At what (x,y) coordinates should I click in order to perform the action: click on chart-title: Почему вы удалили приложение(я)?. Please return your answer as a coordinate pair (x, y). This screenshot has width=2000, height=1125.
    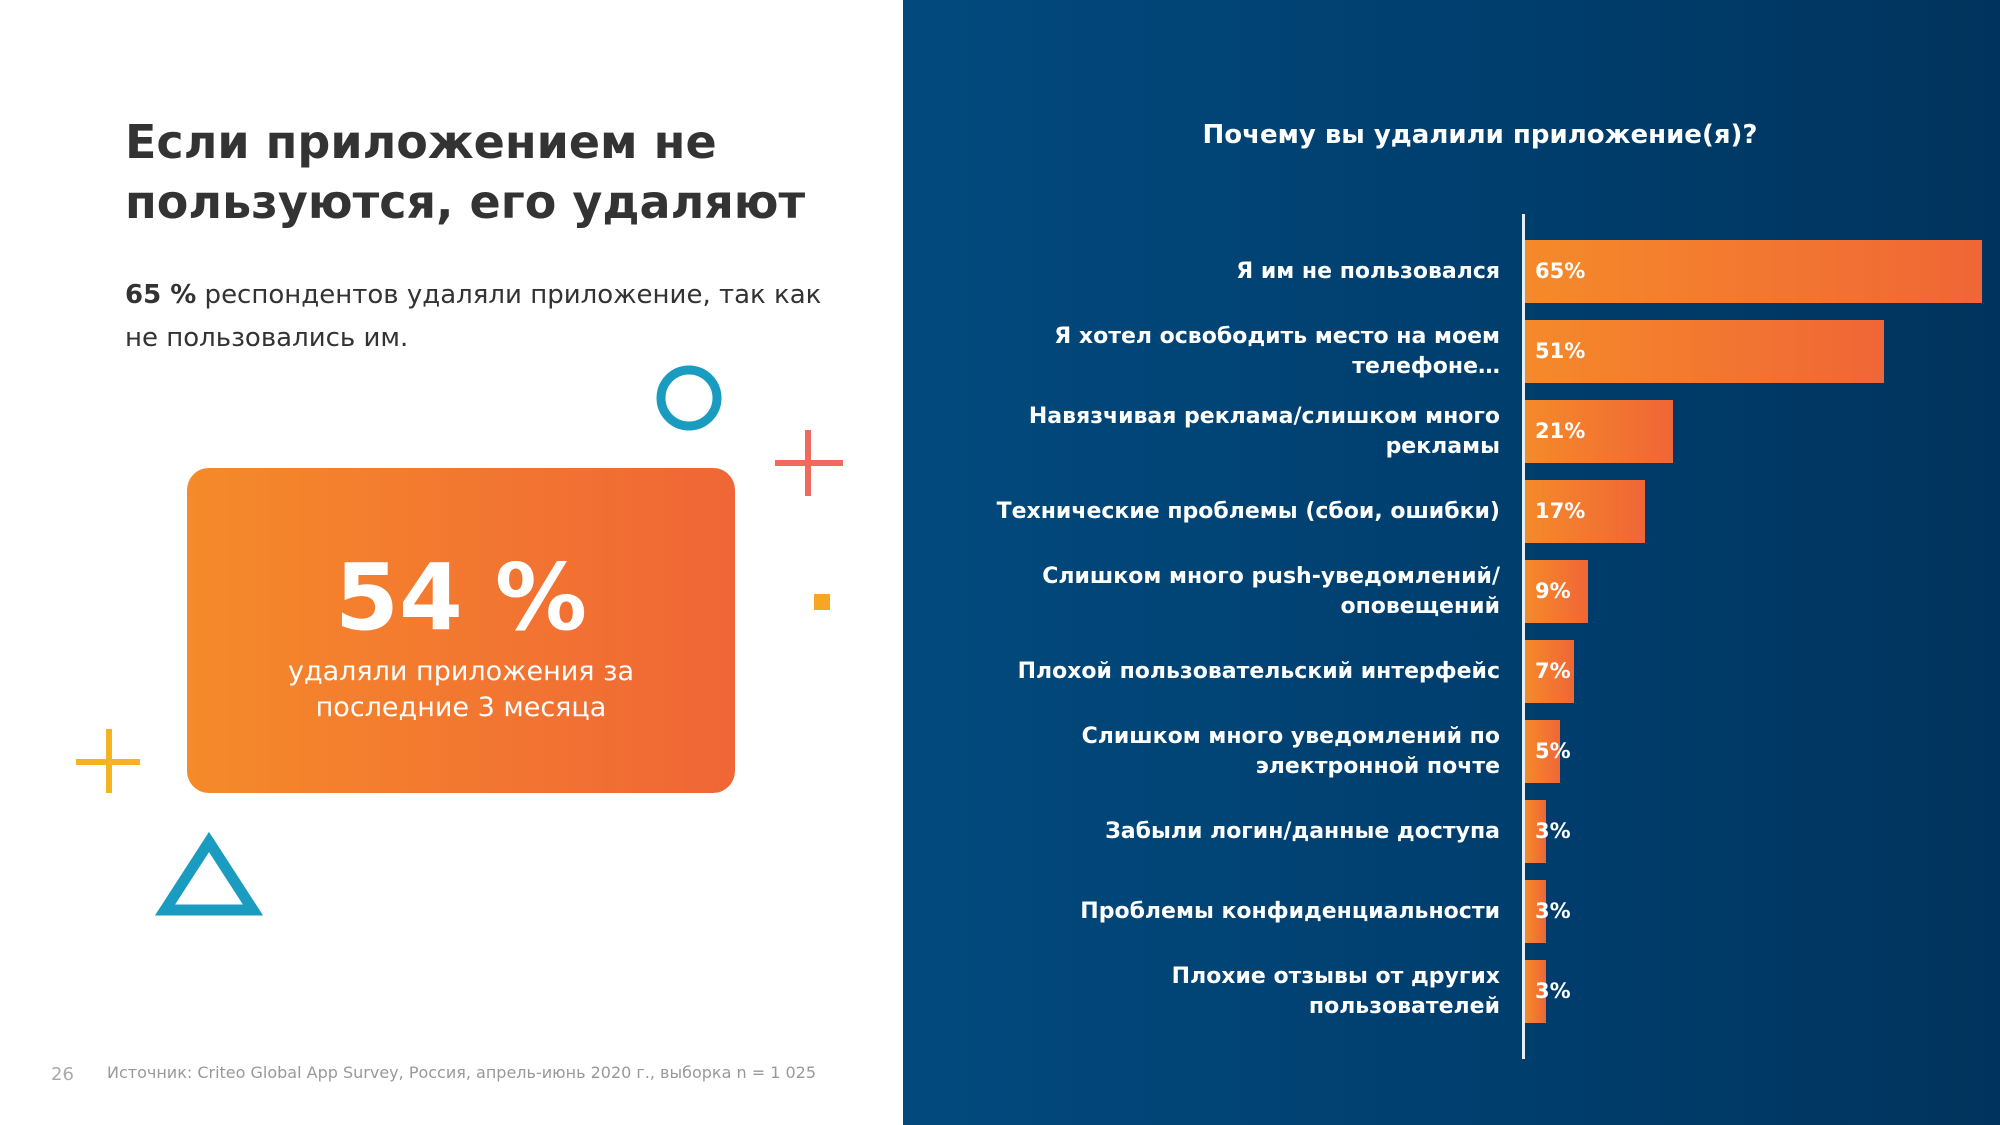
    Looking at the image, I should click on (1480, 135).